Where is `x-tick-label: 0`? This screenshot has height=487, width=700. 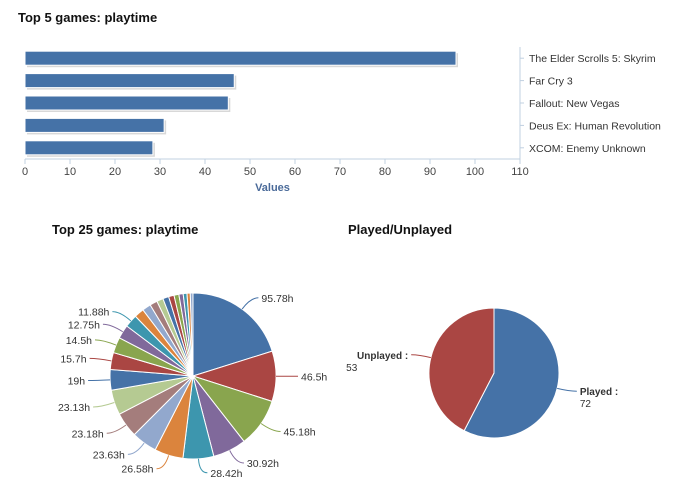
x-tick-label: 0 is located at coordinates (25, 172).